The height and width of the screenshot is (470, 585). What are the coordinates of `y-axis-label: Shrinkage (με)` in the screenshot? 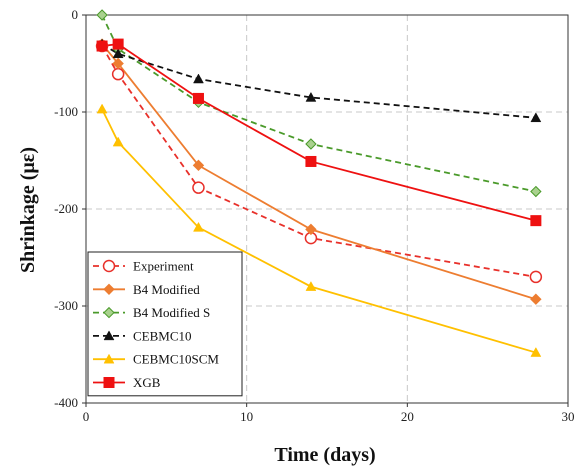 It's located at (28, 210).